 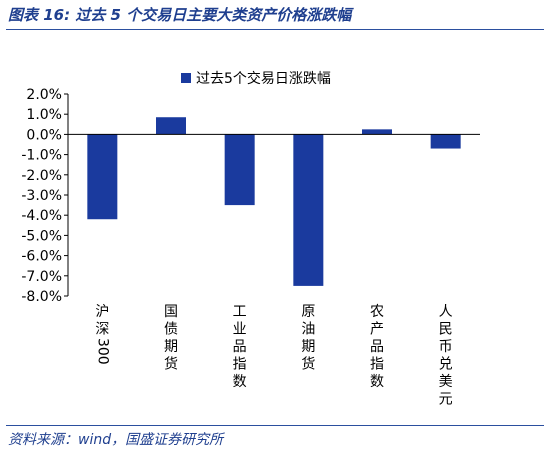 What do you see at coordinates (41, 277) in the screenshot?
I see `y-tick-label: -7.0%` at bounding box center [41, 277].